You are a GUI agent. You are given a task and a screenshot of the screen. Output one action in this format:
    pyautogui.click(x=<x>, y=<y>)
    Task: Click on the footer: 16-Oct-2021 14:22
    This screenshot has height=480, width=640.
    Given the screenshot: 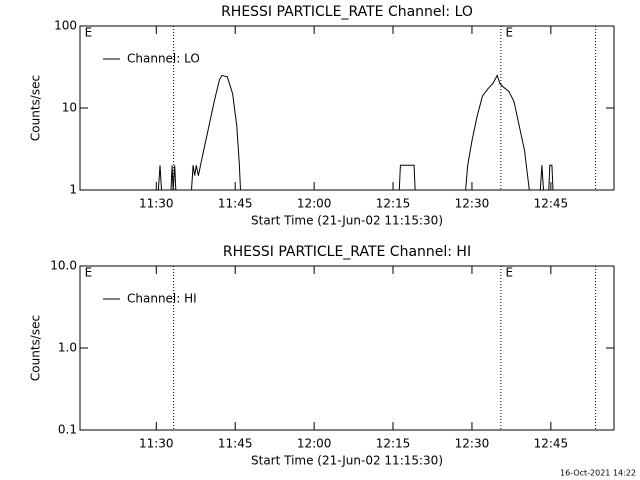 What is the action you would take?
    pyautogui.click(x=598, y=473)
    